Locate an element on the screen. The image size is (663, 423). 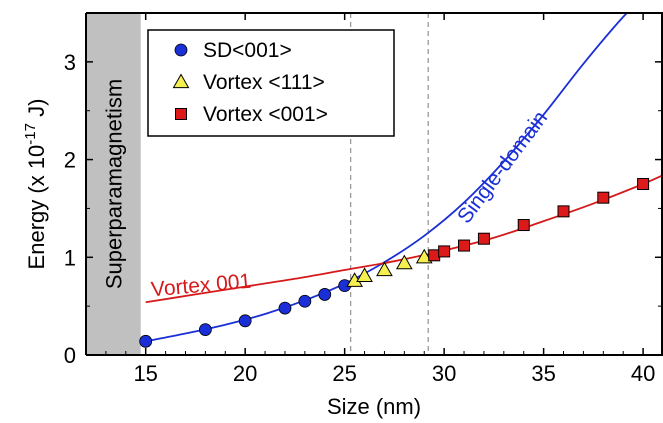
x-tick-label: 15 is located at coordinates (145, 373).